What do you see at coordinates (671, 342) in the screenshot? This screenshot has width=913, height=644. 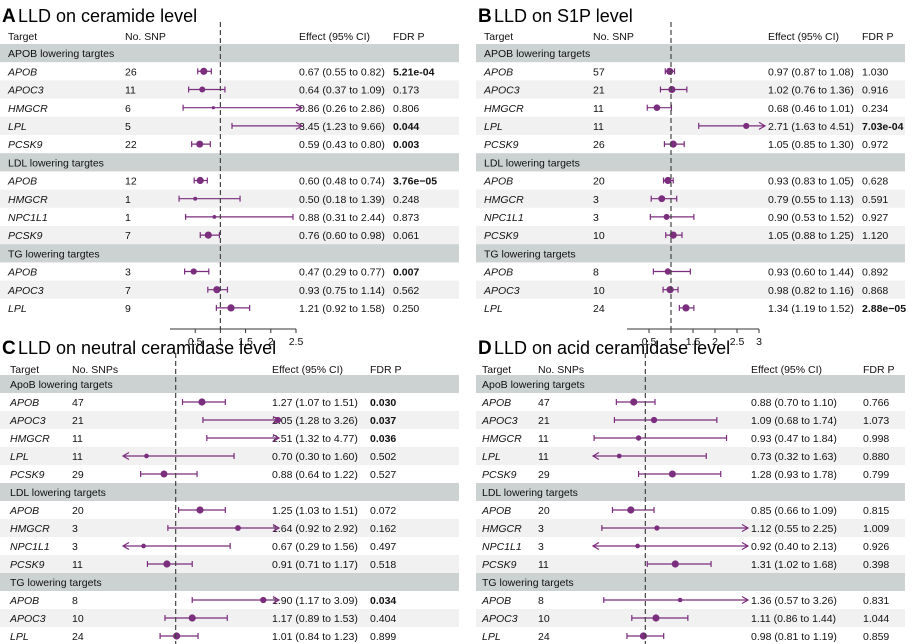 I see `x-tick-label: 1` at bounding box center [671, 342].